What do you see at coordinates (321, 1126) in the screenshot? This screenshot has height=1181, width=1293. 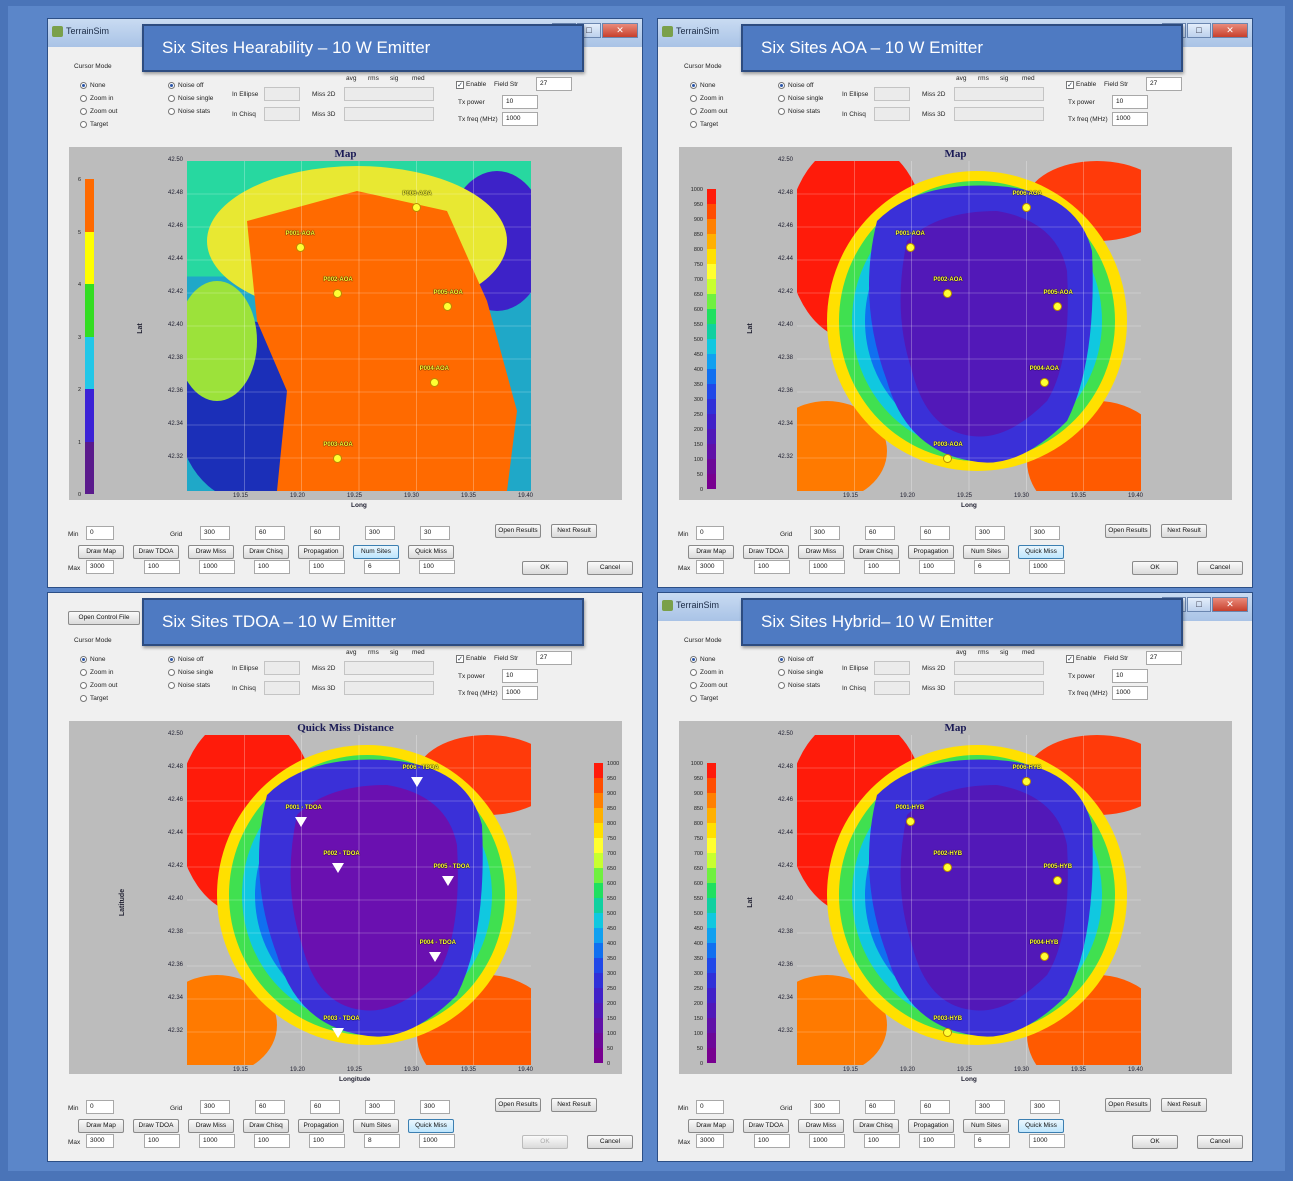 I see `toolbar-button: Propagation` at bounding box center [321, 1126].